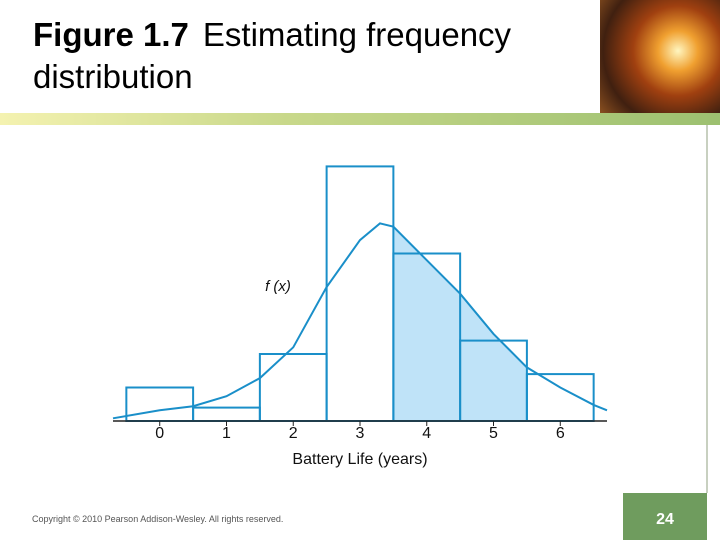  Describe the element at coordinates (660, 56) in the screenshot. I see `header-image` at that location.